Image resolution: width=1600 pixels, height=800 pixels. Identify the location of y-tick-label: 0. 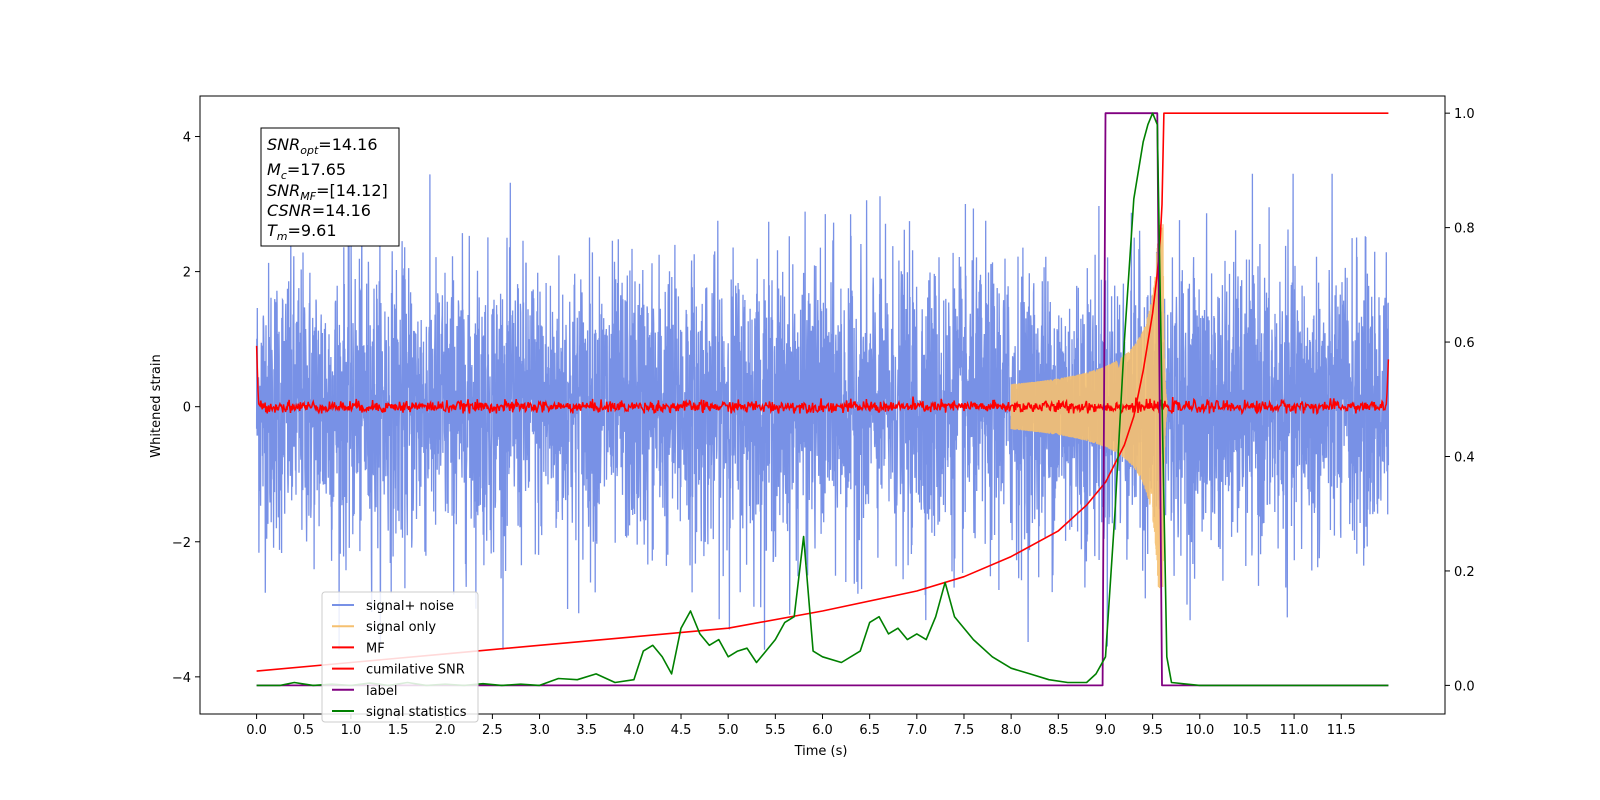
(187, 408).